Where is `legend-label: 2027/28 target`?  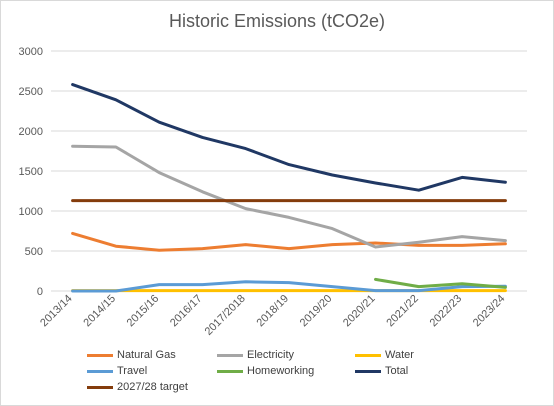 legend-label: 2027/28 target is located at coordinates (152, 387).